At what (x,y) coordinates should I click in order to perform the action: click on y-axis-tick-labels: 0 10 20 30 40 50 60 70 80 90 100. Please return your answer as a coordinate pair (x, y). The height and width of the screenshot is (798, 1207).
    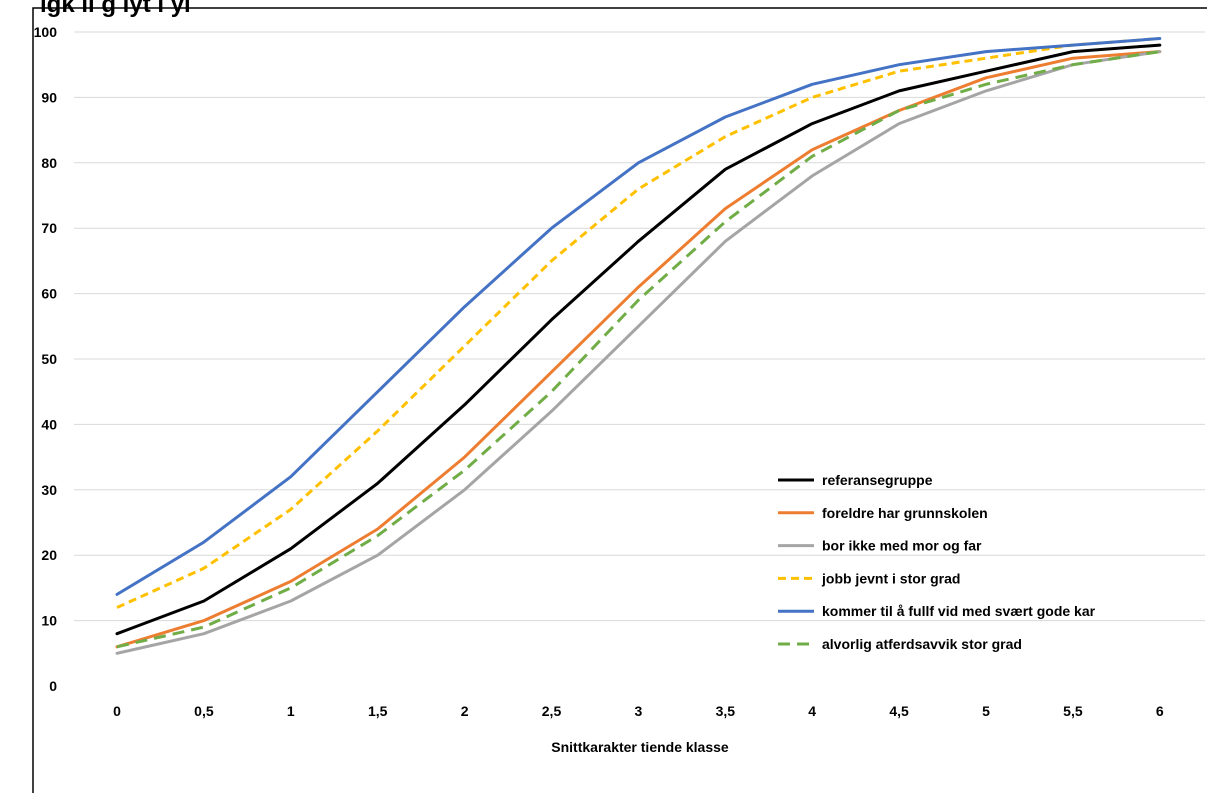
    Looking at the image, I should click on (46, 359).